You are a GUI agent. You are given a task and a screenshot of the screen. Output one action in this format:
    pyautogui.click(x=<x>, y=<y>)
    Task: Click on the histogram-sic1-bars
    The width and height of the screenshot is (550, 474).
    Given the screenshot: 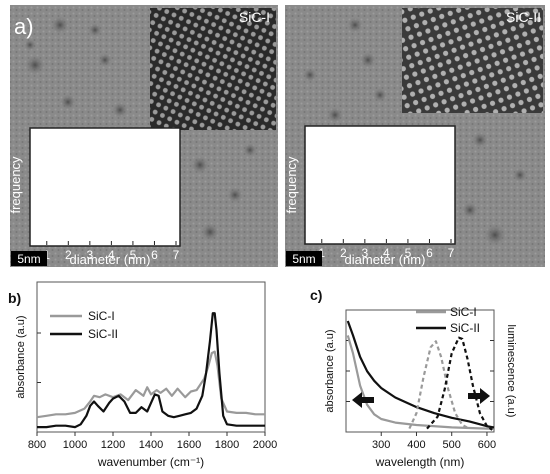 What is the action you would take?
    pyautogui.click(x=87, y=198)
    